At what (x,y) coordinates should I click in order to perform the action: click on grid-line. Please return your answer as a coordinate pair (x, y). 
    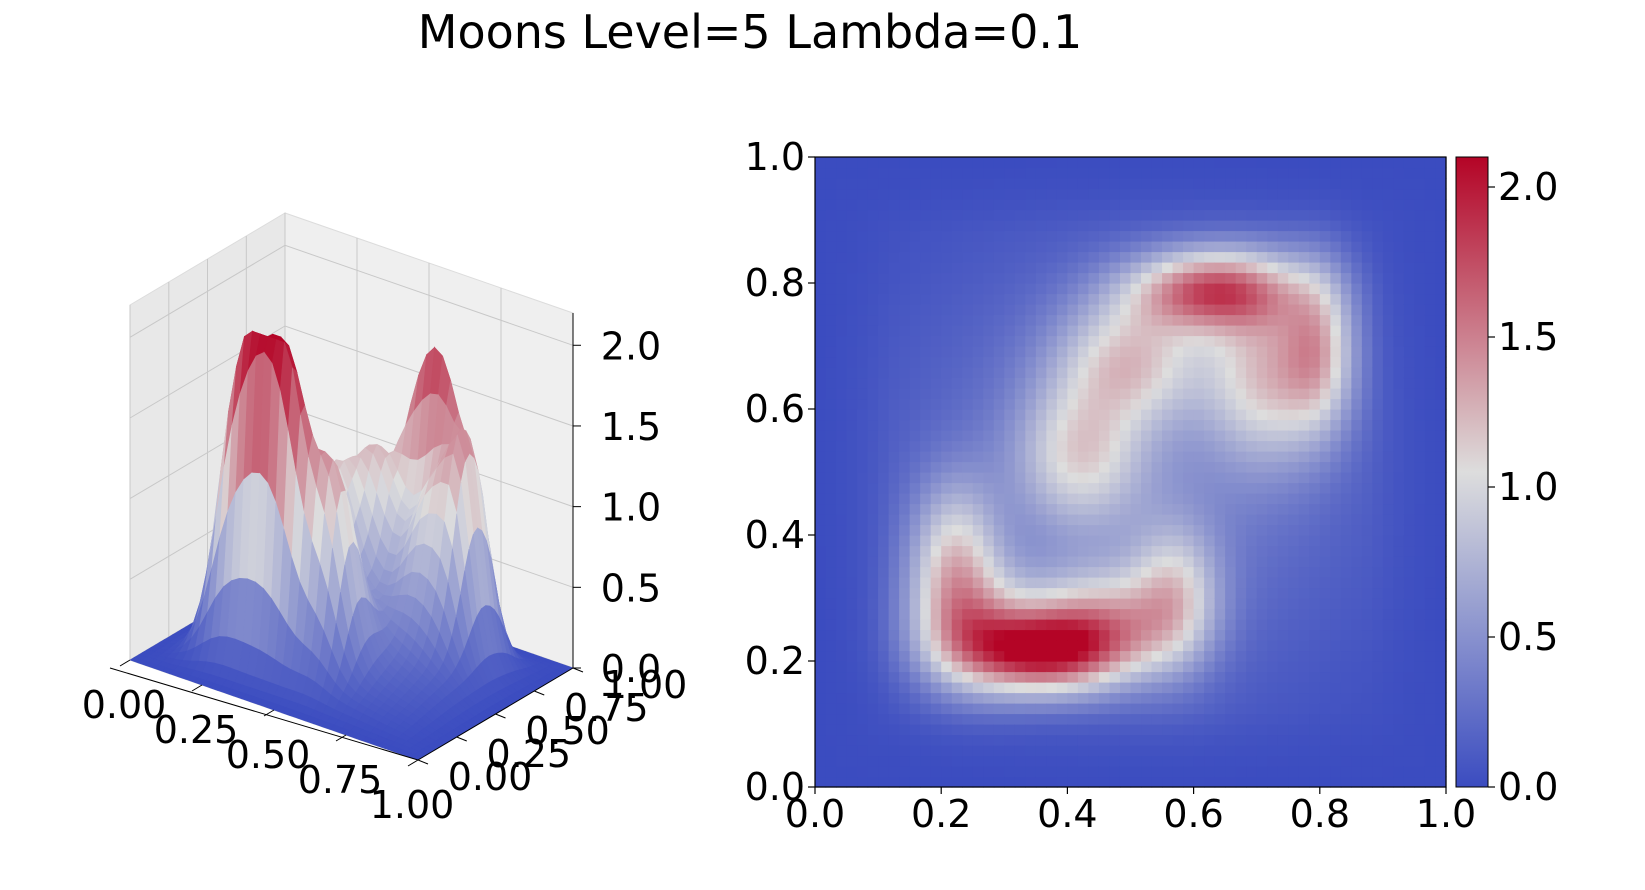
    Looking at the image, I should click on (351, 295).